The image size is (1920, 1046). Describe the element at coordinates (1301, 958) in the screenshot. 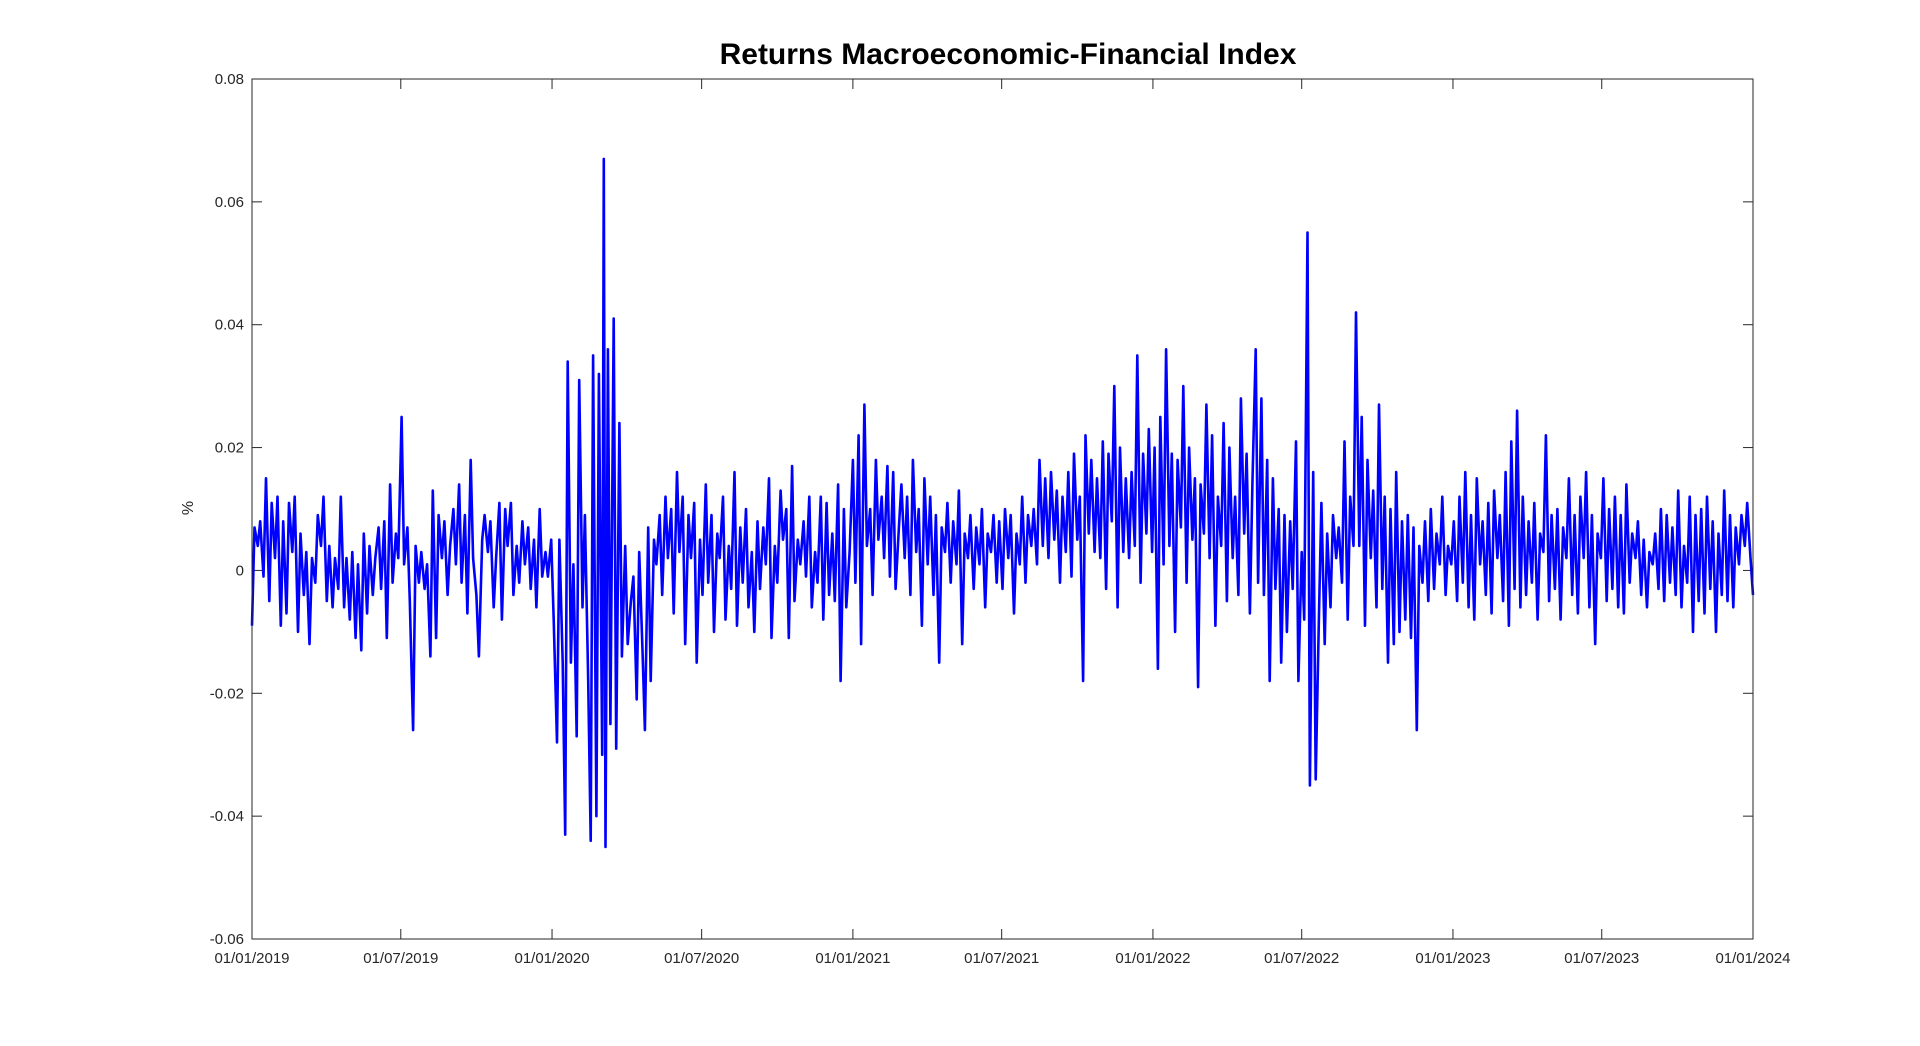

I see `x-tick-label: 01/07/2022` at that location.